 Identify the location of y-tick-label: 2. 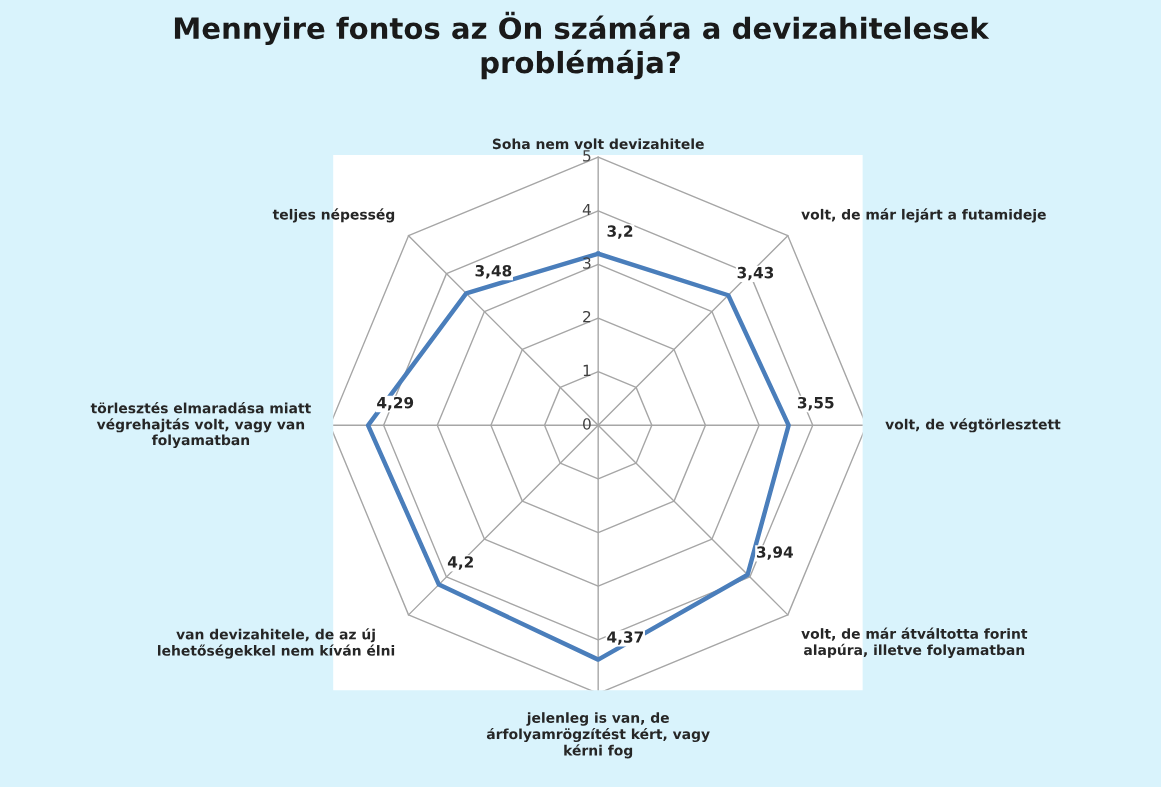
(587, 316).